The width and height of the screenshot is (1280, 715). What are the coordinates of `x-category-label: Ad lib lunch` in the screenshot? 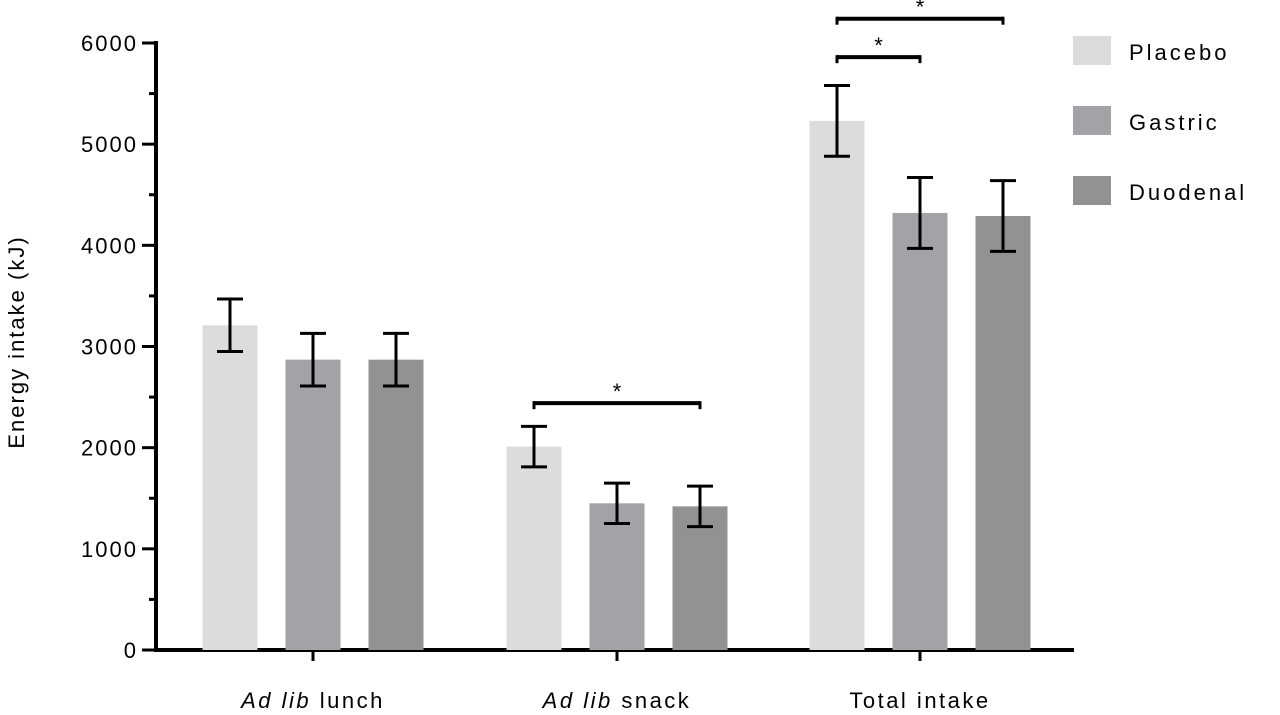 It's located at (312, 700).